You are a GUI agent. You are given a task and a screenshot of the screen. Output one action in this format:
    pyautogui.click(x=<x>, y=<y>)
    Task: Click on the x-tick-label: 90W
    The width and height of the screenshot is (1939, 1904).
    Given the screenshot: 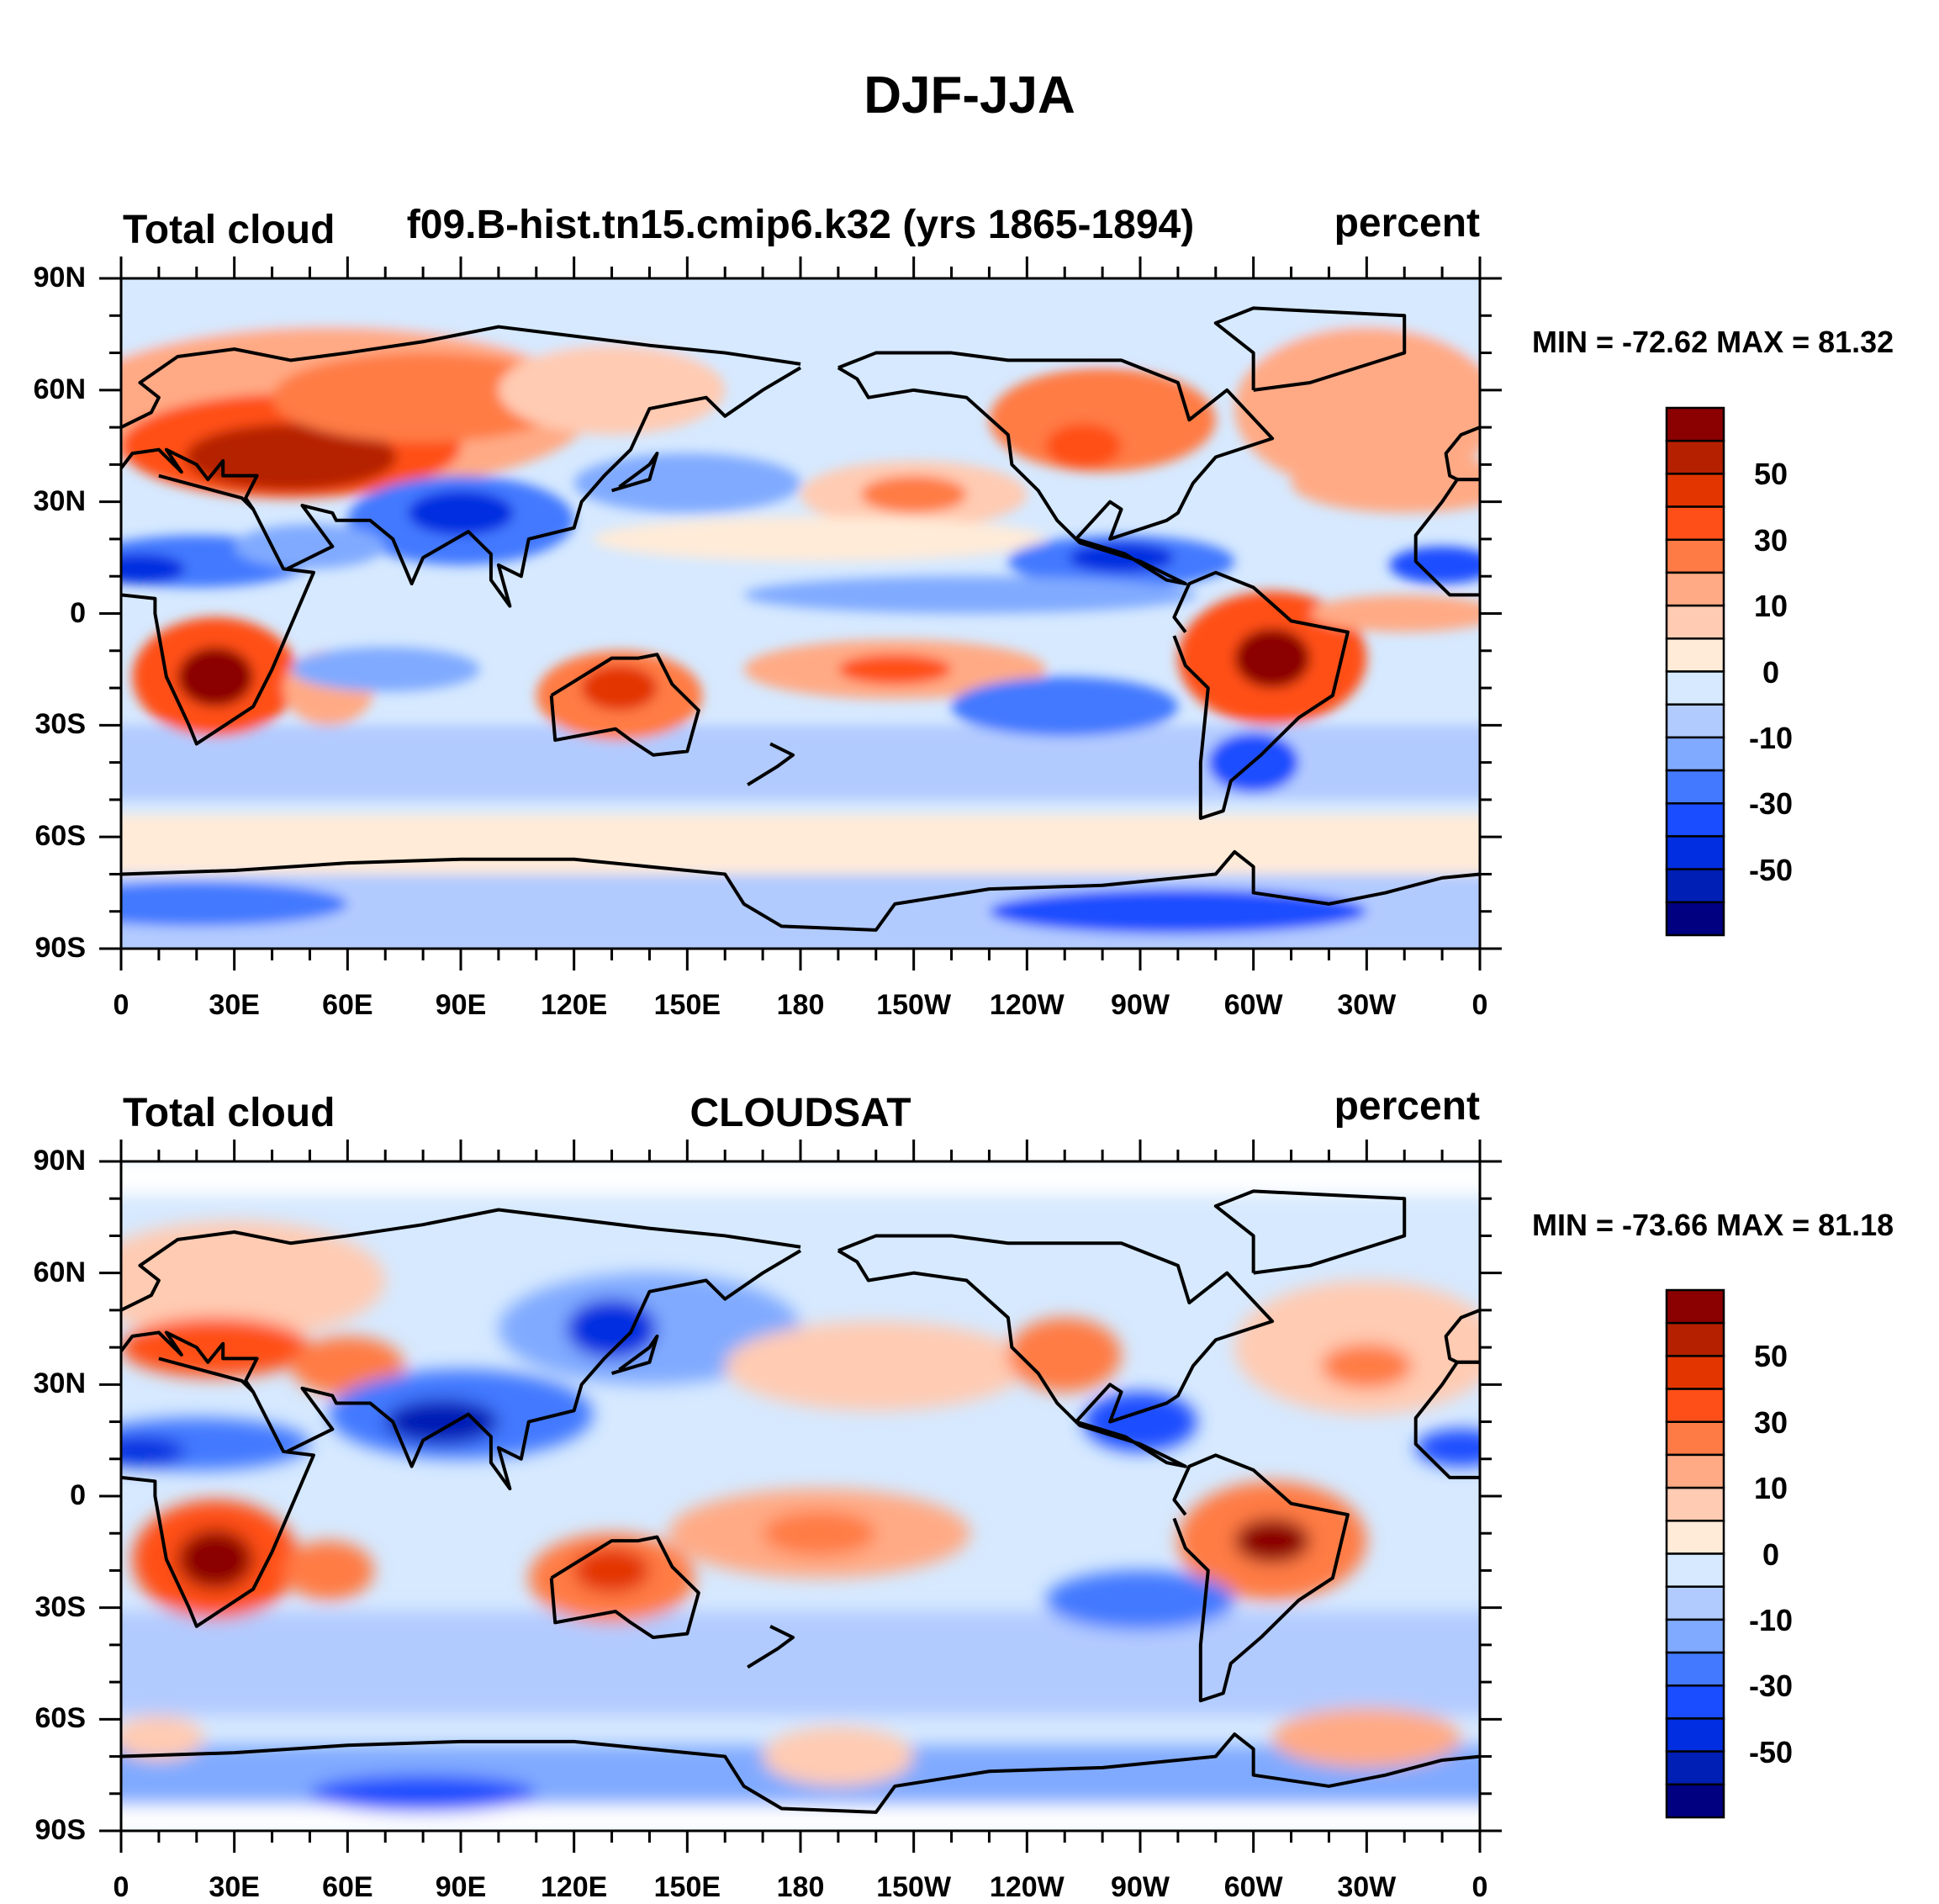 What is the action you would take?
    pyautogui.click(x=1140, y=1887)
    